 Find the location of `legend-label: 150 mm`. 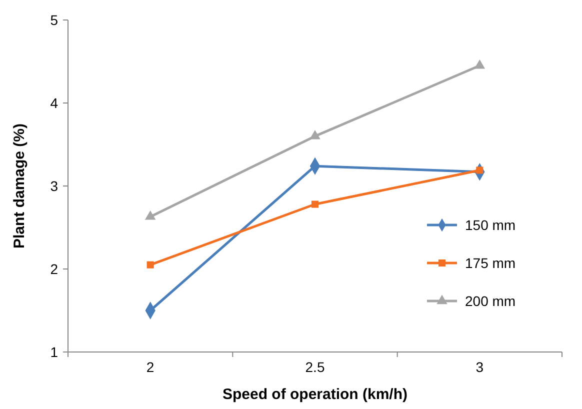

legend-label: 150 mm is located at coordinates (490, 224).